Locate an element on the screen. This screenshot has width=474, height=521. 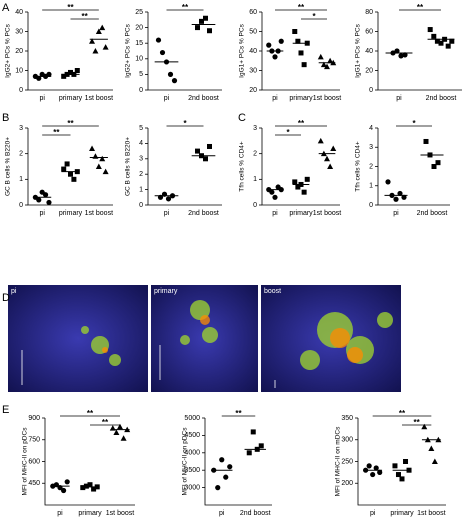
y-axis-label: GC B cells % B220+ is located at coordinates (8, 166).